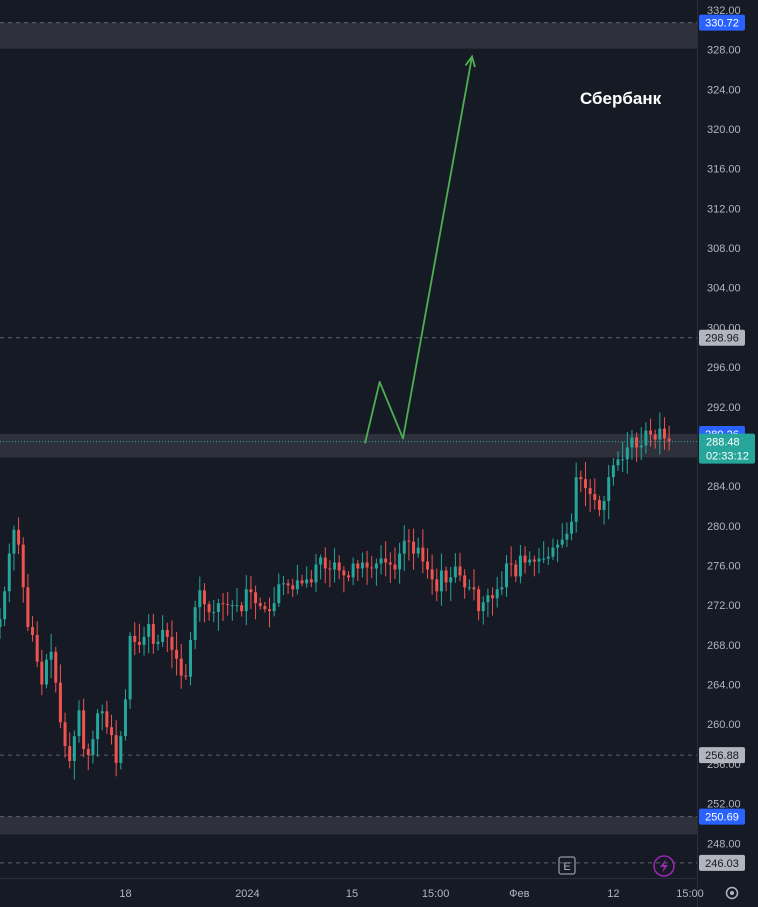 This screenshot has width=758, height=907. Describe the element at coordinates (724, 90) in the screenshot. I see `y-tick-label: 324.00` at that location.